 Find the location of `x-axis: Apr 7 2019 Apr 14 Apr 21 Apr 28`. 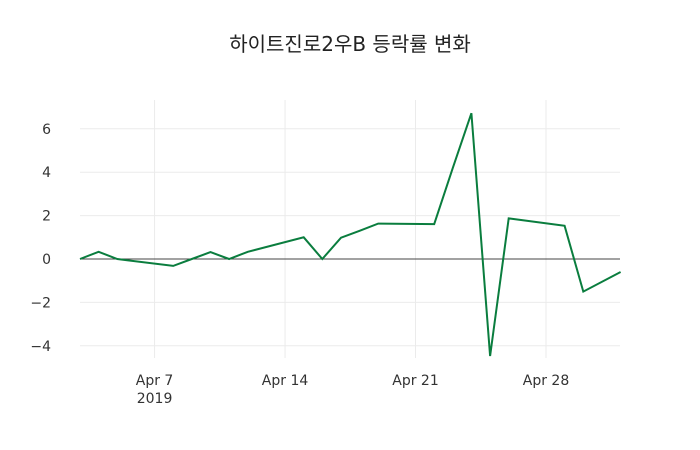

x-axis: Apr 7 2019 Apr 14 Apr 21 Apr 28 is located at coordinates (352, 390).